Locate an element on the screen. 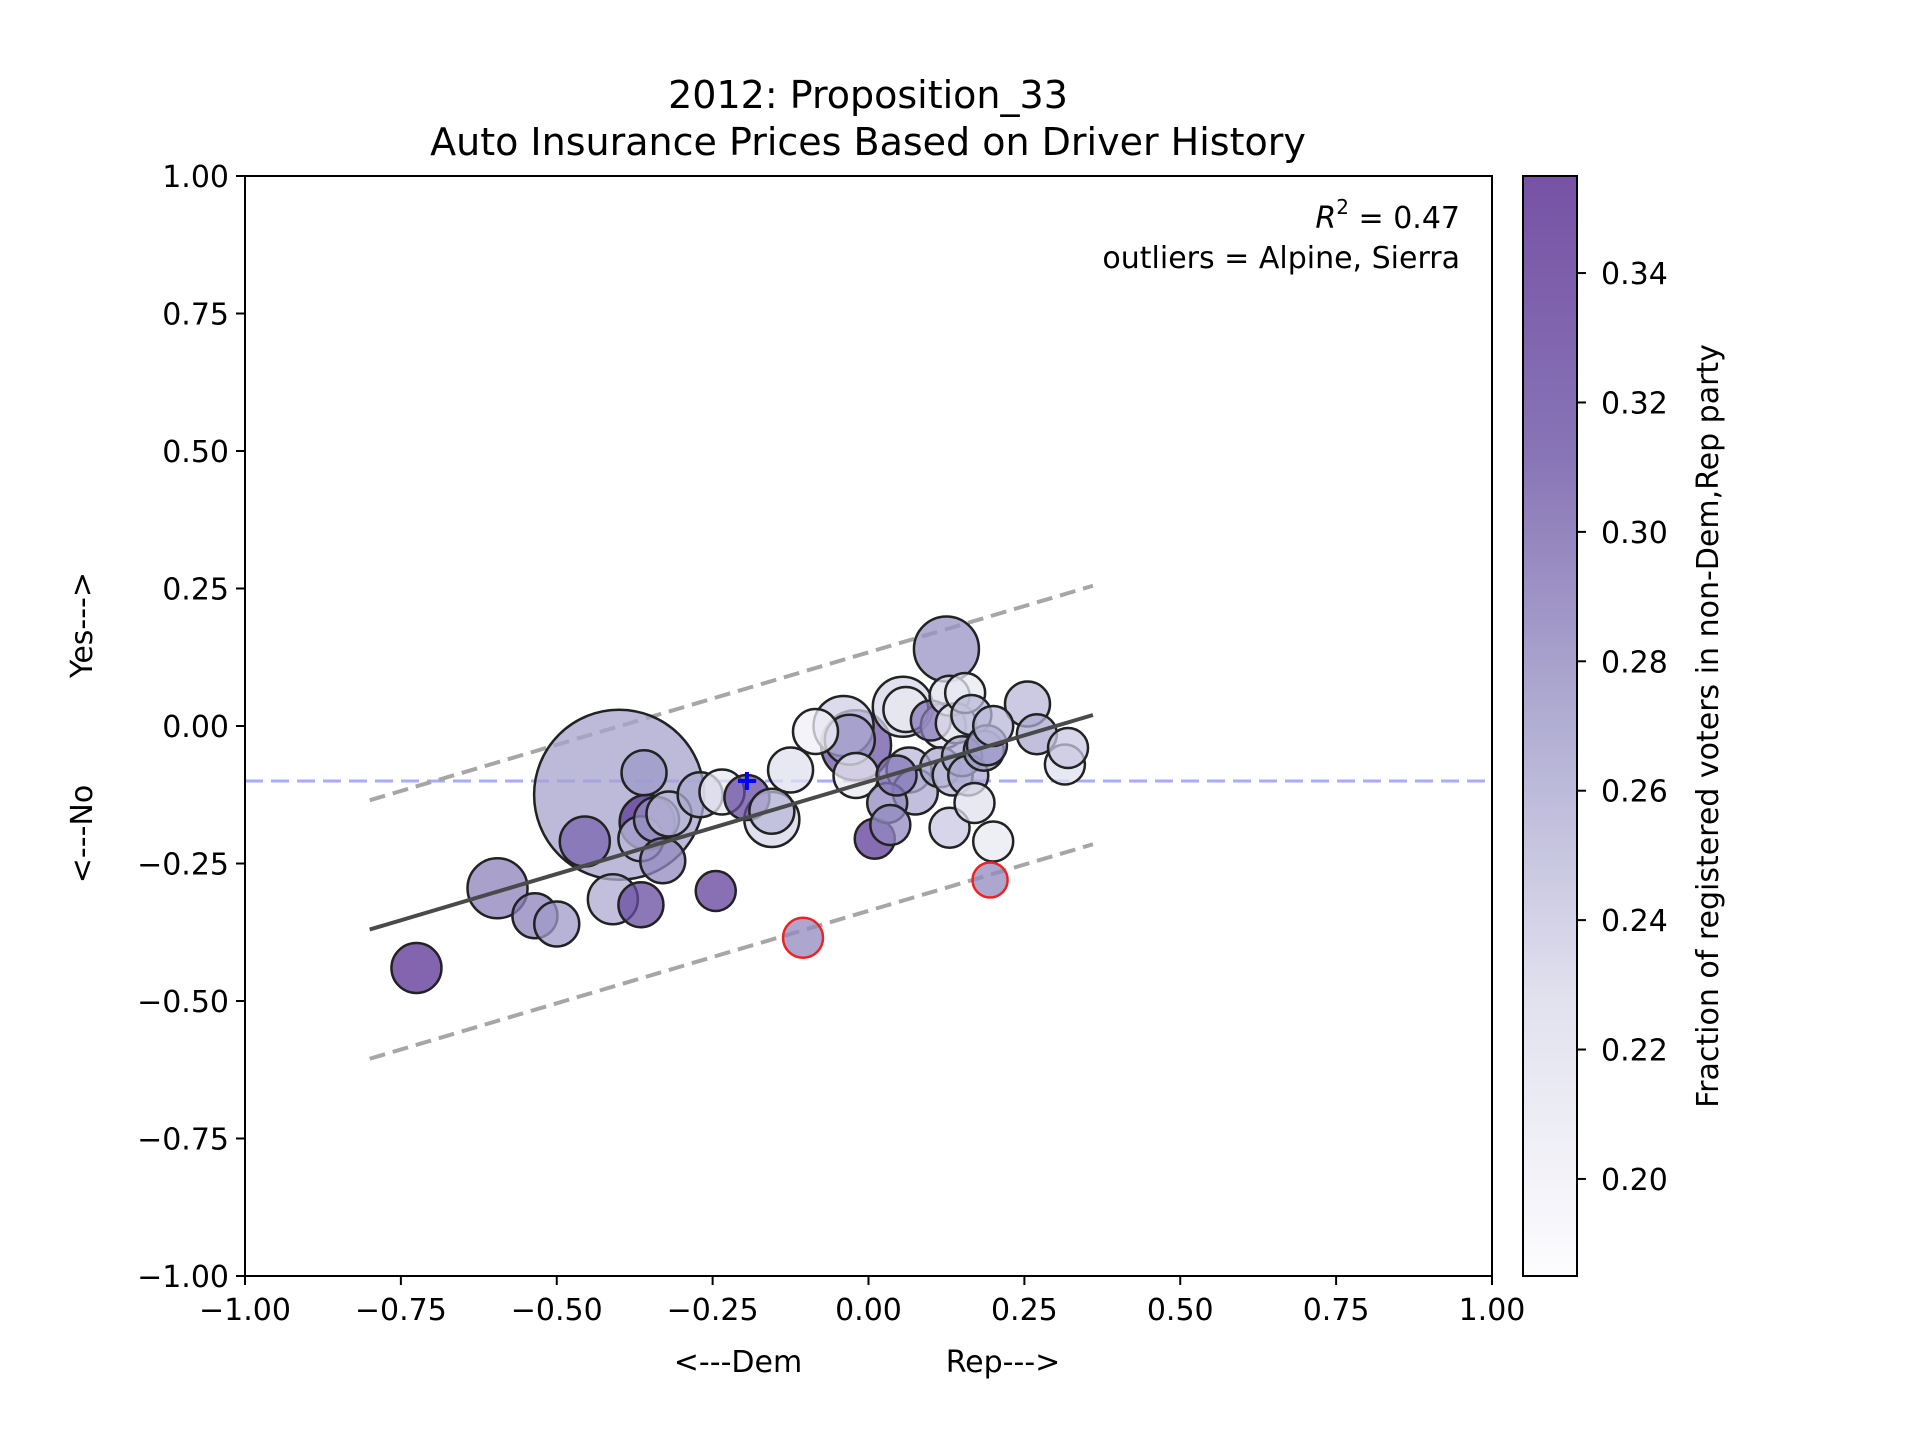 The width and height of the screenshot is (1920, 1440). colorbar-tick-label: 0.26 is located at coordinates (1634, 792).